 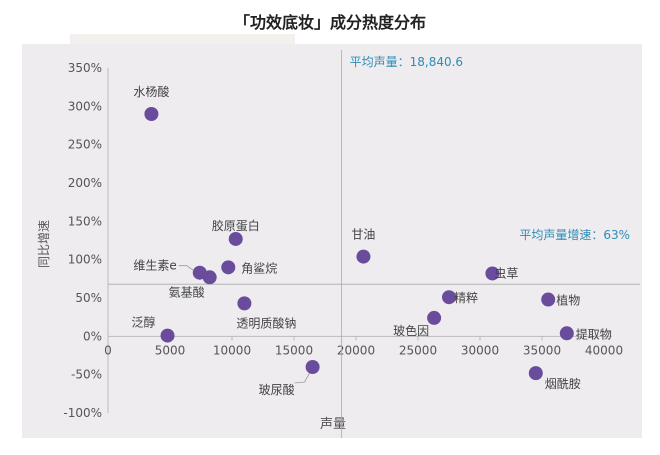 What do you see at coordinates (568, 300) in the screenshot?
I see `data-point-label: 植物` at bounding box center [568, 300].